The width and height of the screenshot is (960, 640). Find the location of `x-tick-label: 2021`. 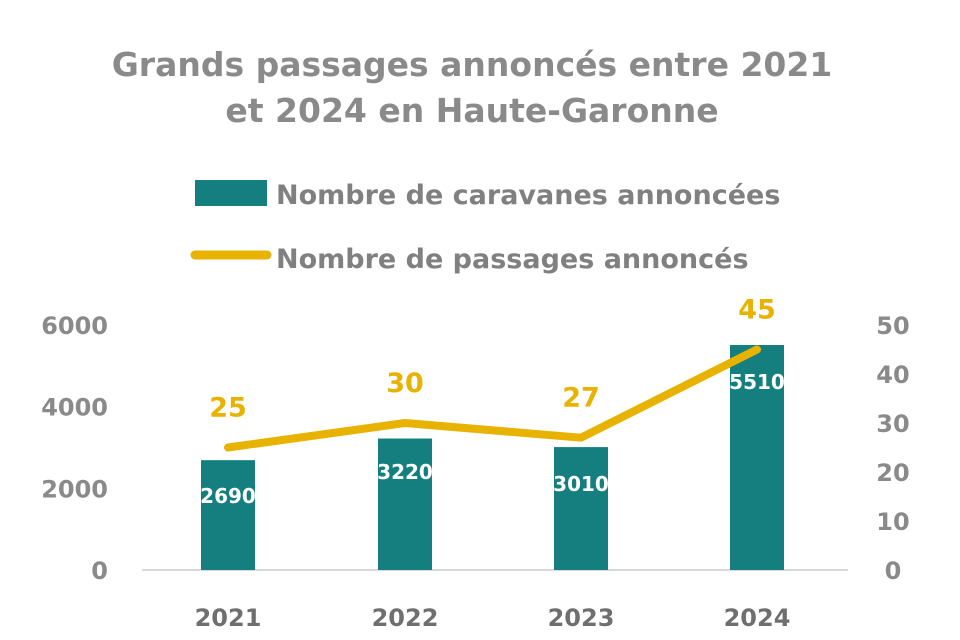

x-tick-label: 2021 is located at coordinates (228, 618).